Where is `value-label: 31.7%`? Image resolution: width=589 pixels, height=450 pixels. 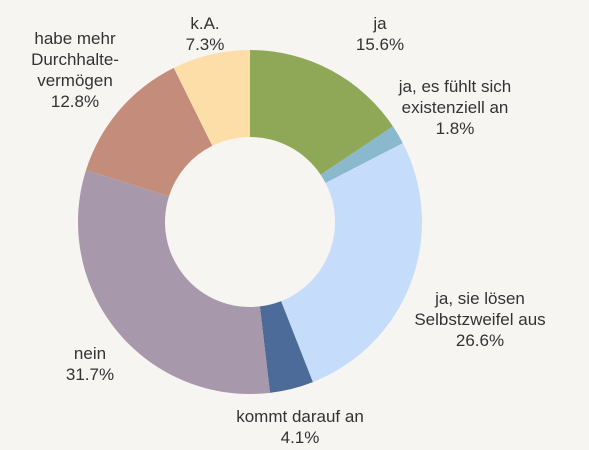 value-label: 31.7% is located at coordinates (90, 374).